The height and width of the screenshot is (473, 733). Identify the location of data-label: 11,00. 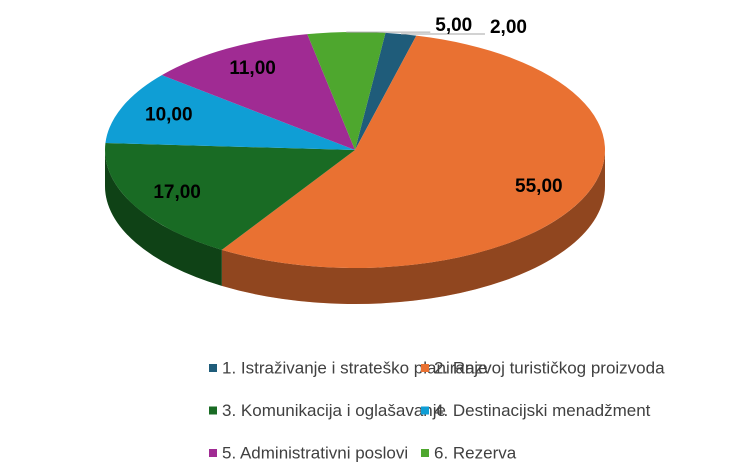
(252, 68).